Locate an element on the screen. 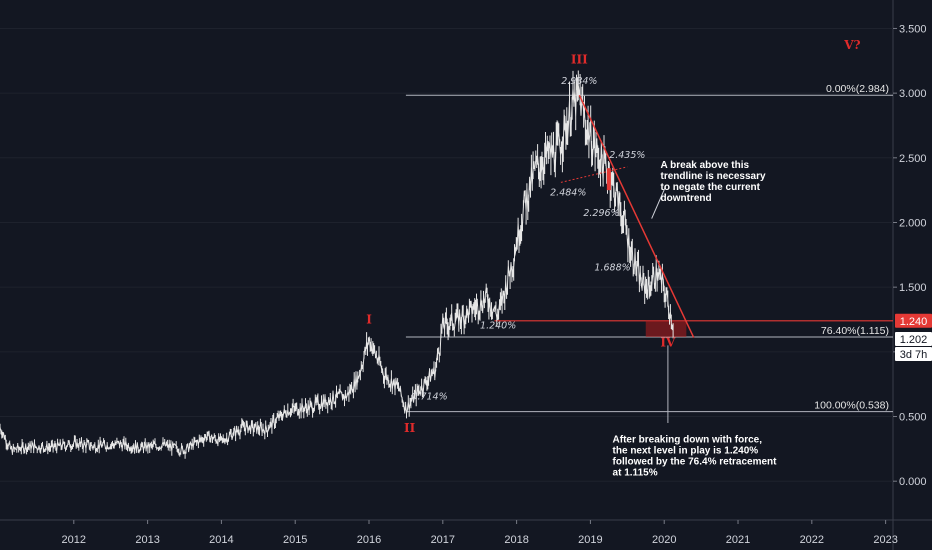  level-annotation: 2.296% is located at coordinates (601, 213).